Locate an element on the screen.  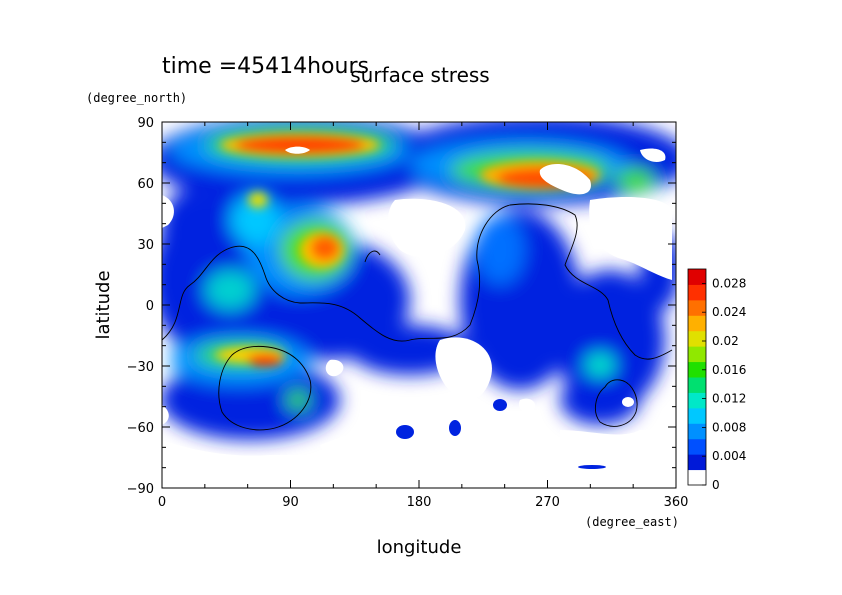
x-tick-label: 0 is located at coordinates (162, 502).